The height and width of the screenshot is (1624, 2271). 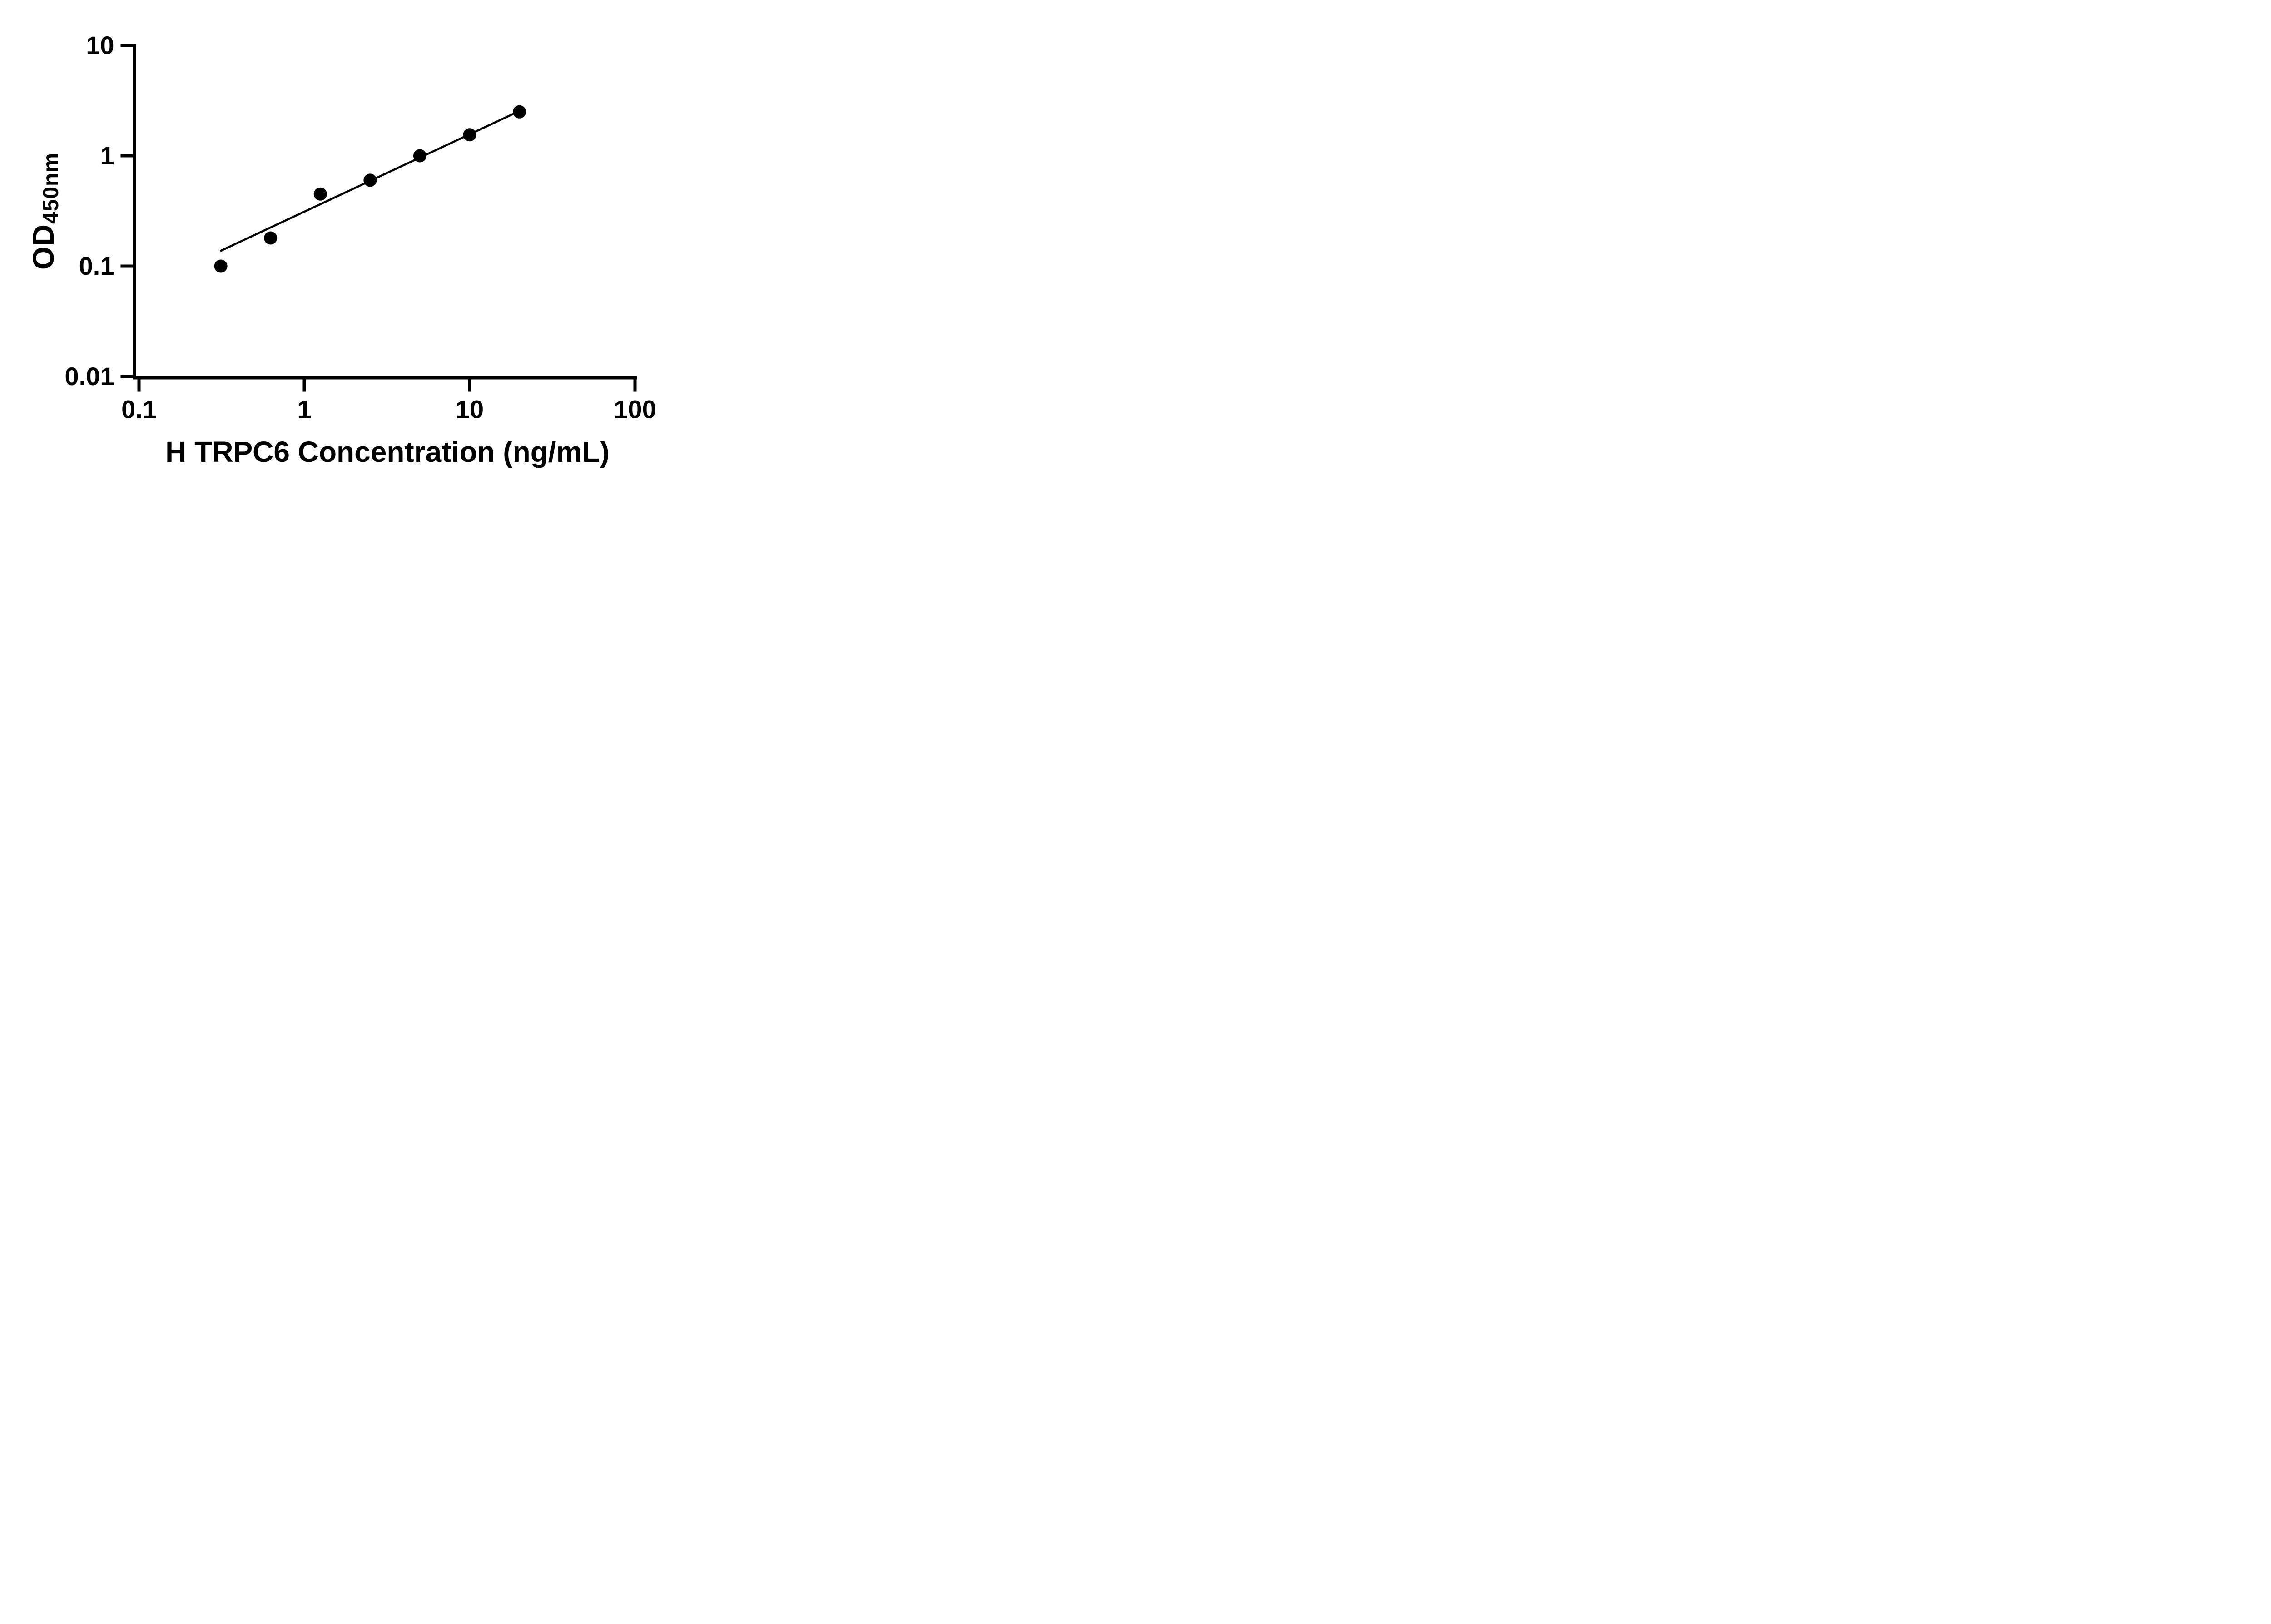 I want to click on y-axis-title-main: OD, so click(x=43, y=247).